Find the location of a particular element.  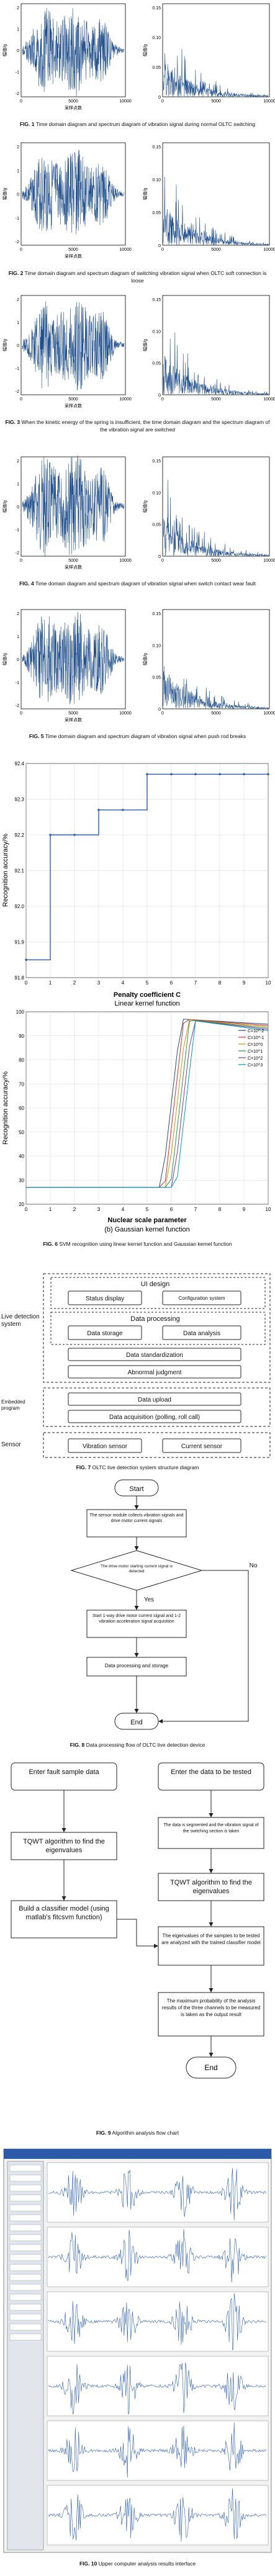

fig8-no-label: No is located at coordinates (254, 1565).